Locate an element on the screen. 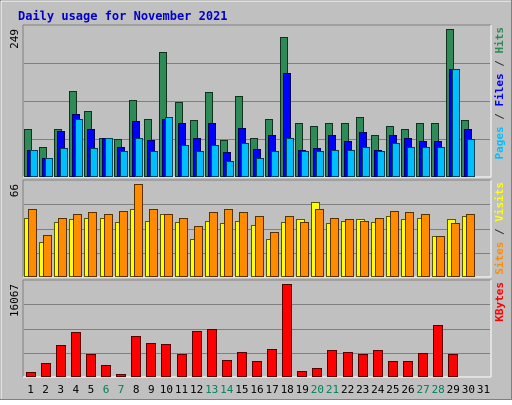  day-label-9: 9 is located at coordinates (151, 389).